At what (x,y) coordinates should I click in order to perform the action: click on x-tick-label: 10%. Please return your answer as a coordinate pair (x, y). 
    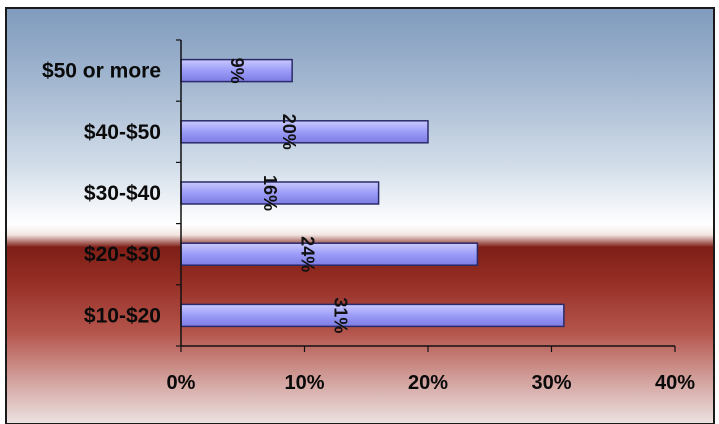
    Looking at the image, I should click on (304, 383).